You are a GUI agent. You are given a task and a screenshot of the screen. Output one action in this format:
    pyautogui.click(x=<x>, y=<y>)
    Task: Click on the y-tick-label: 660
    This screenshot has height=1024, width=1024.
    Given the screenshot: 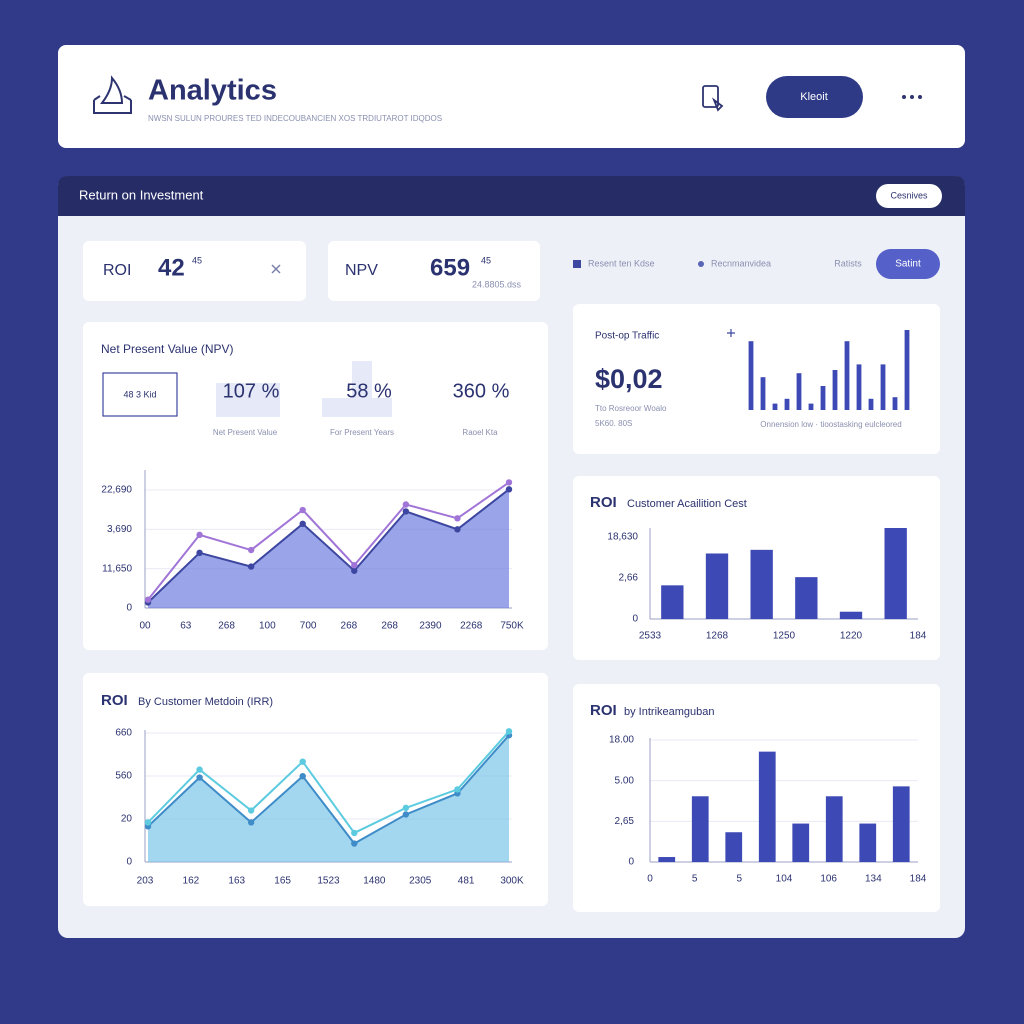 What is the action you would take?
    pyautogui.click(x=123, y=733)
    